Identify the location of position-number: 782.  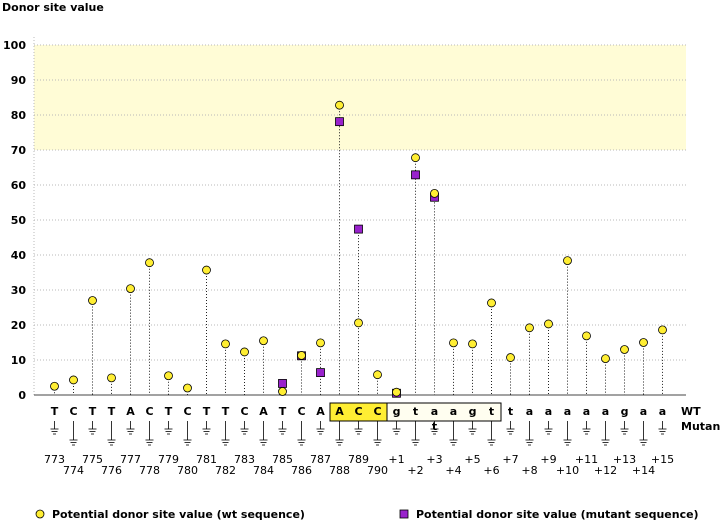
(225, 470).